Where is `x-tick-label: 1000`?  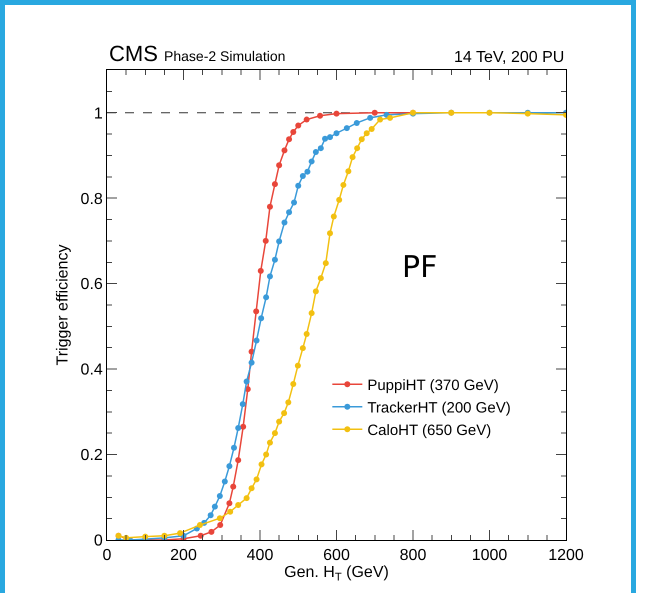
x-tick-label: 1000 is located at coordinates (490, 555).